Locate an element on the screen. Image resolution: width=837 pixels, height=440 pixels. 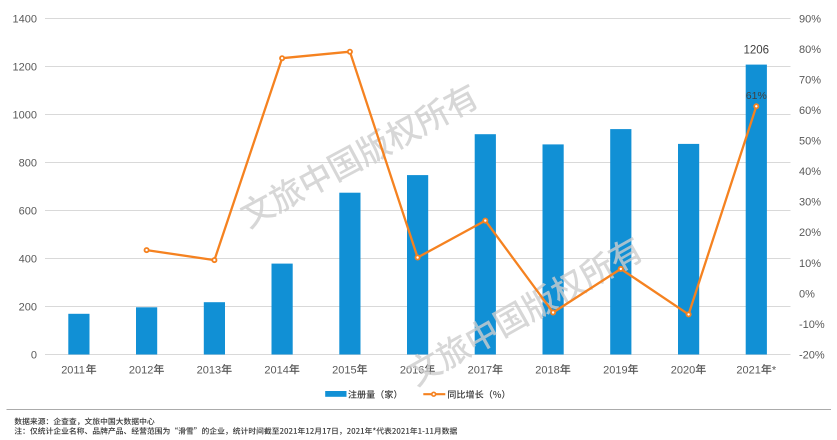
svg-text: 2021 is located at coordinates (748, 370).